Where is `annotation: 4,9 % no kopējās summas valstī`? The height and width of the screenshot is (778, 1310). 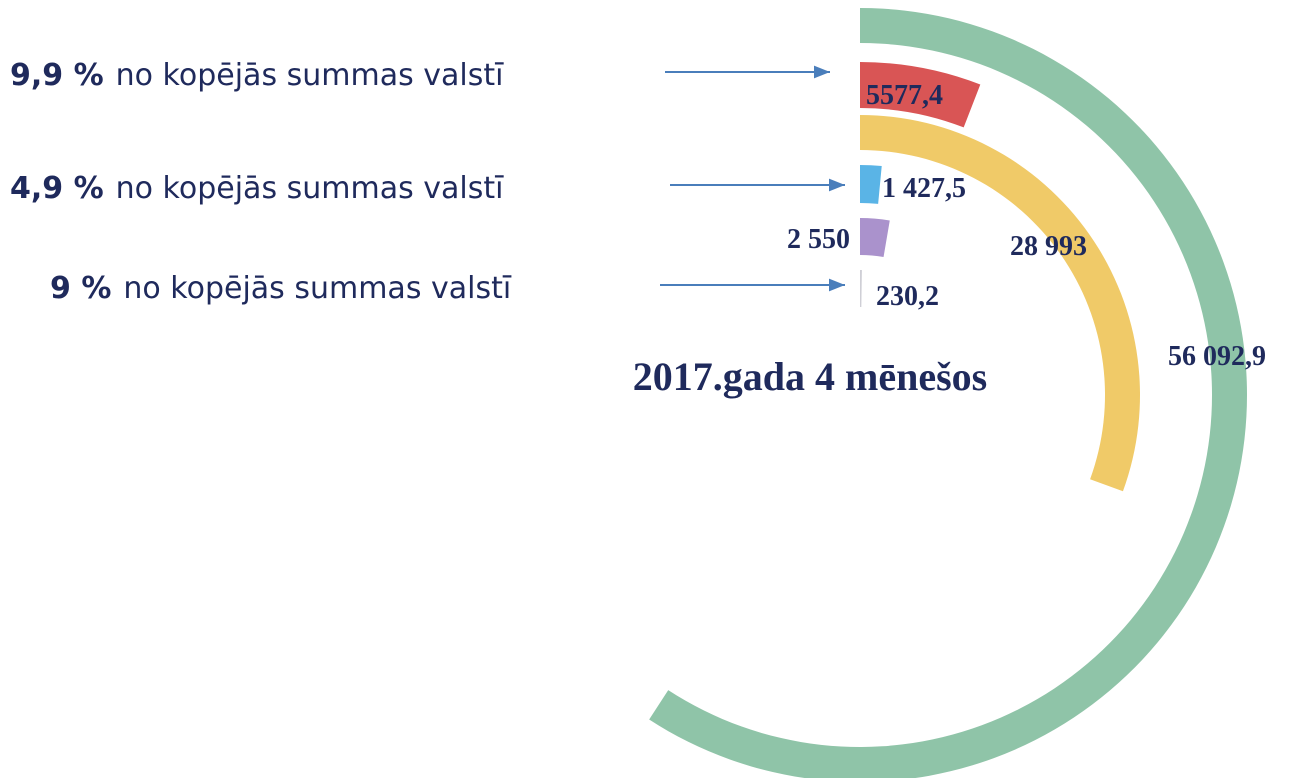
annotation: 4,9 % no kopējās summas valstī is located at coordinates (257, 188).